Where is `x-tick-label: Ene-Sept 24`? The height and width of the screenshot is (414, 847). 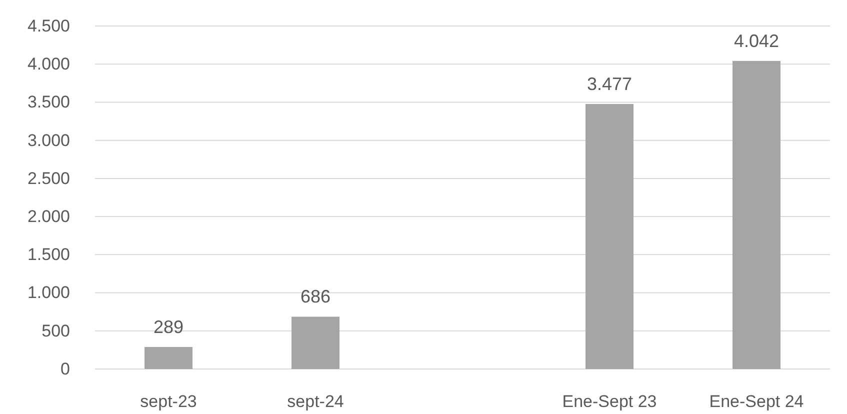 x-tick-label: Ene-Sept 24 is located at coordinates (756, 402).